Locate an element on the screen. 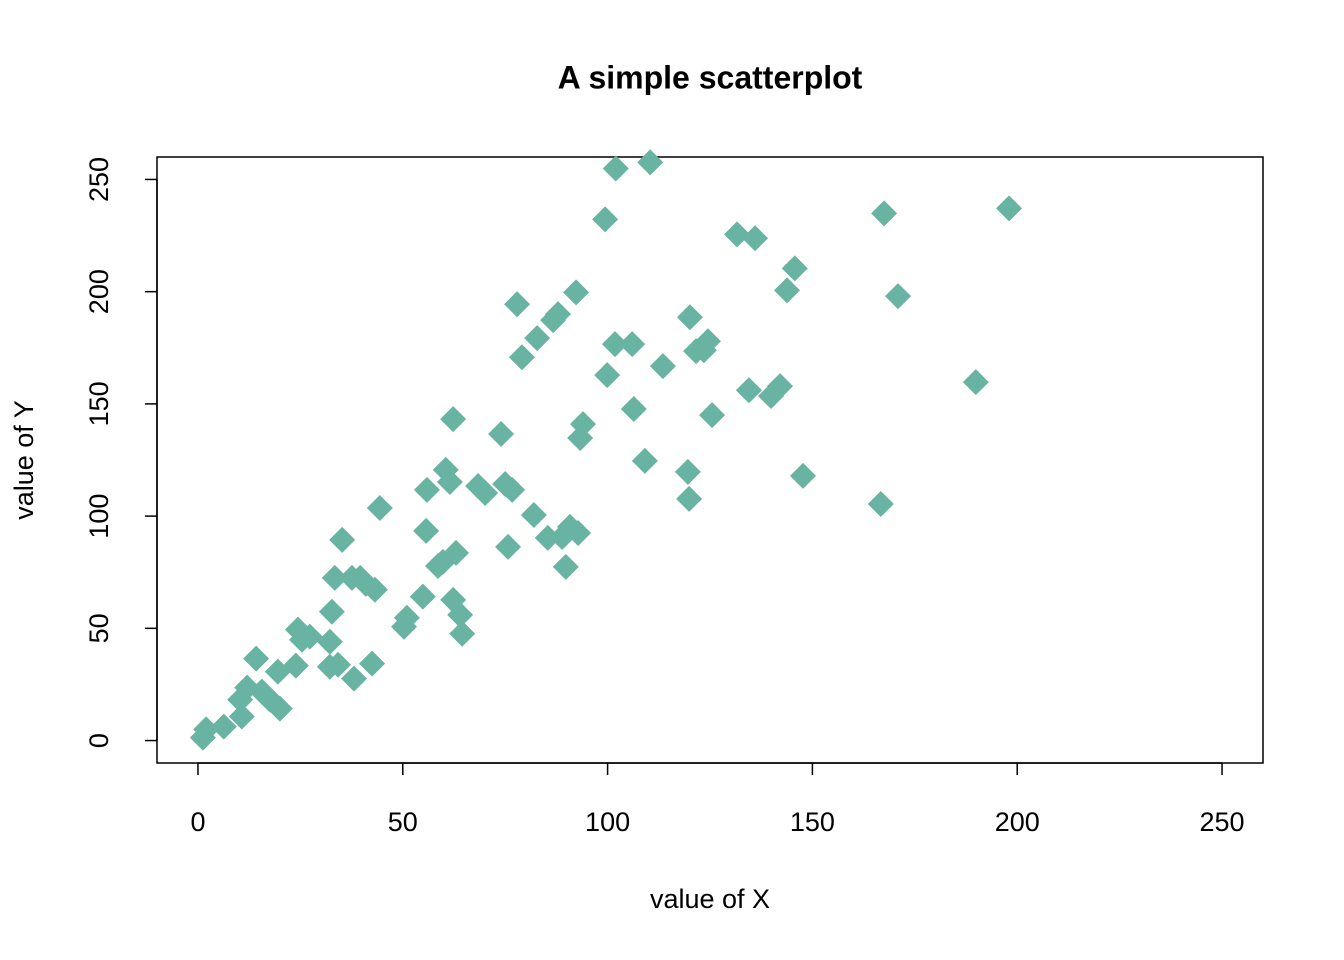 This screenshot has height=960, width=1344. y-tick-label: 150 is located at coordinates (99, 403).